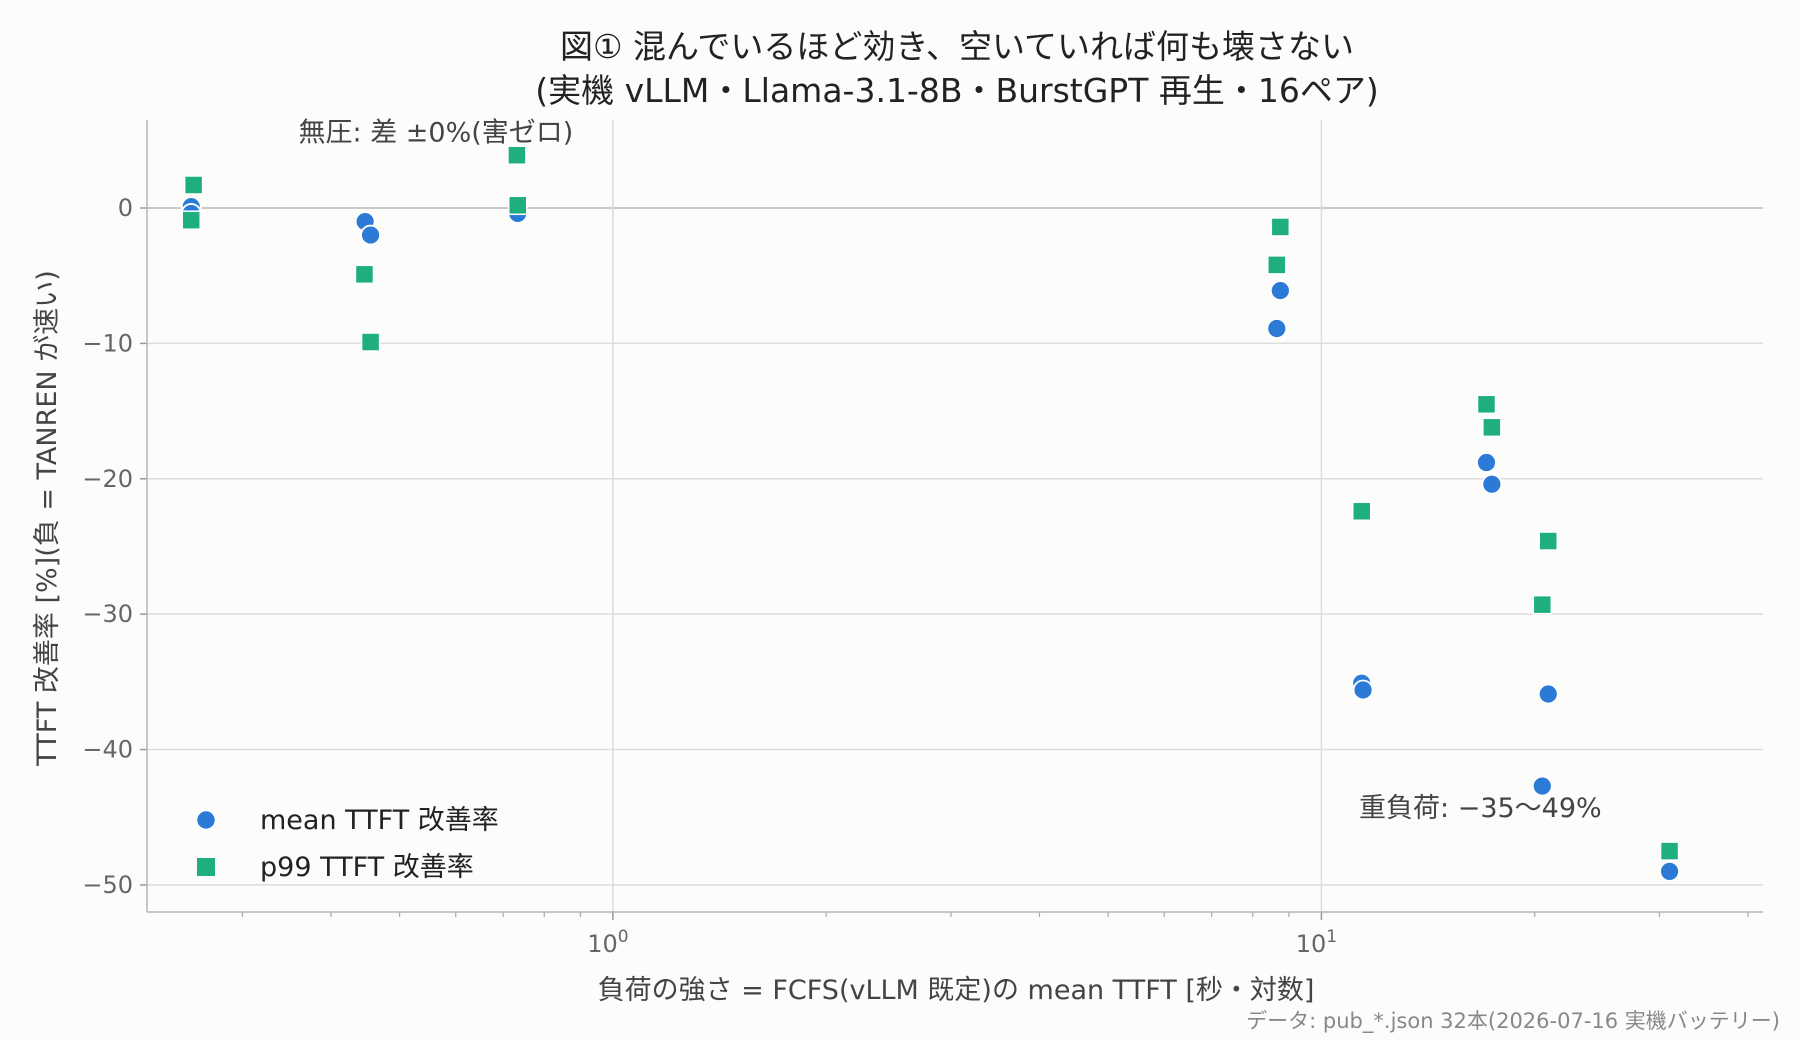  Describe the element at coordinates (956, 990) in the screenshot. I see `x-axis-label: 負荷の強さ = FCFS(vLLM 既定)の mean TTFT [秒・対数]` at that location.